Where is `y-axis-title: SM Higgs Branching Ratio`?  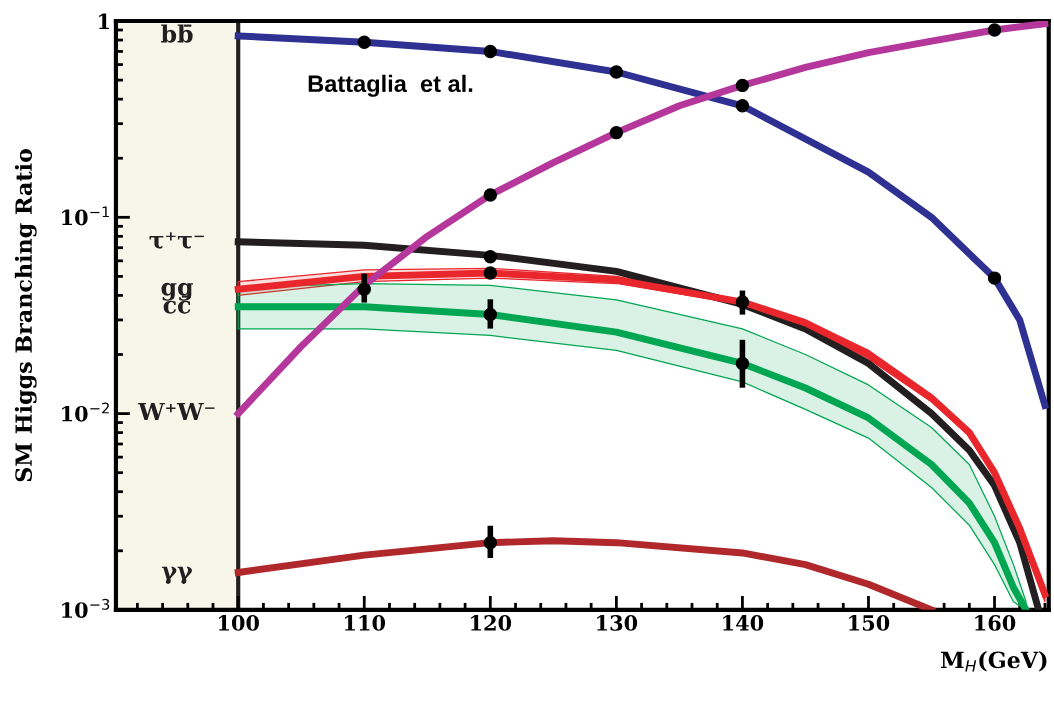 y-axis-title: SM Higgs Branching Ratio is located at coordinates (25, 315).